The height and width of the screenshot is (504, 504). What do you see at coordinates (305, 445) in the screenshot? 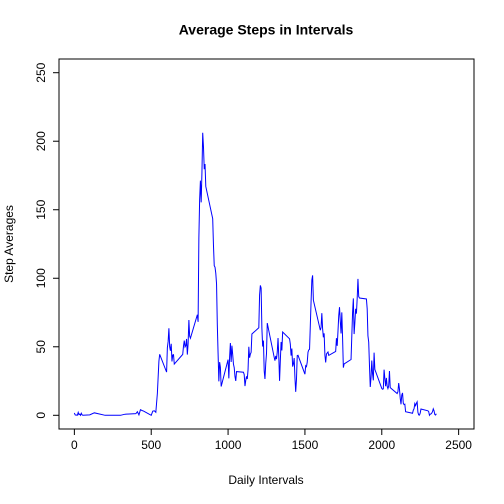
I see `x-tick-label: 1500` at bounding box center [305, 445].